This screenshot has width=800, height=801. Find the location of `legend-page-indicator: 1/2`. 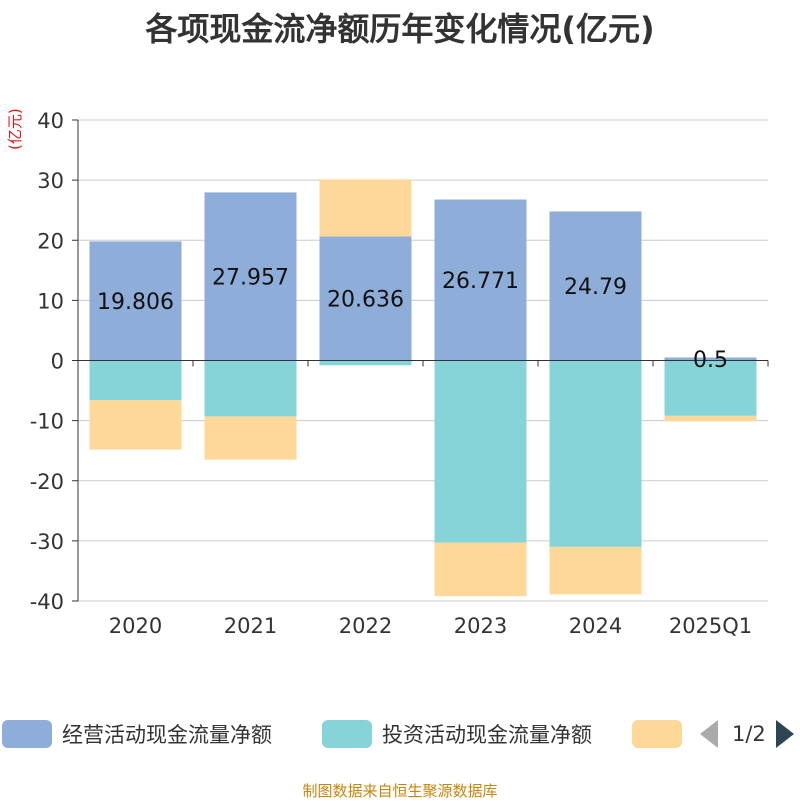

legend-page-indicator: 1/2 is located at coordinates (749, 734).